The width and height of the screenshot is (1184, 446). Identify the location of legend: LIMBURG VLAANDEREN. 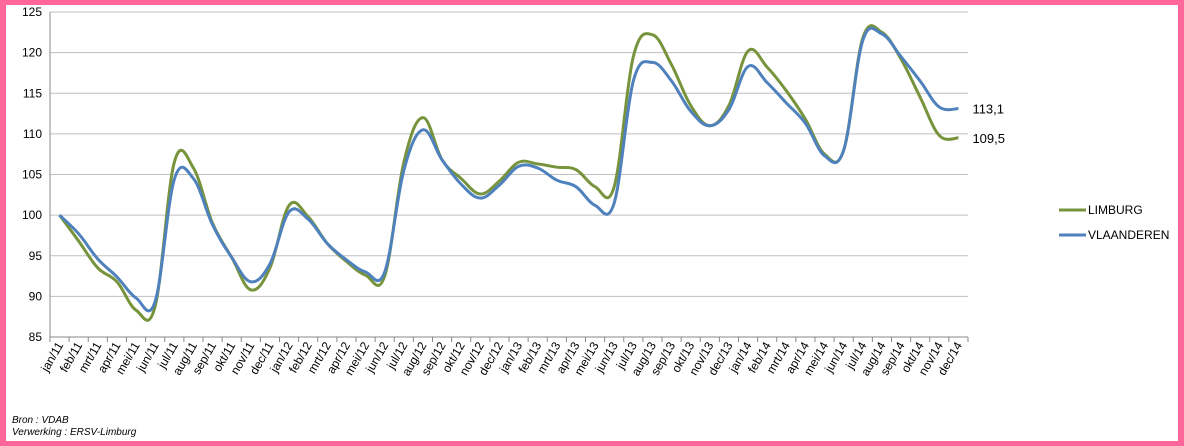
(1114, 222).